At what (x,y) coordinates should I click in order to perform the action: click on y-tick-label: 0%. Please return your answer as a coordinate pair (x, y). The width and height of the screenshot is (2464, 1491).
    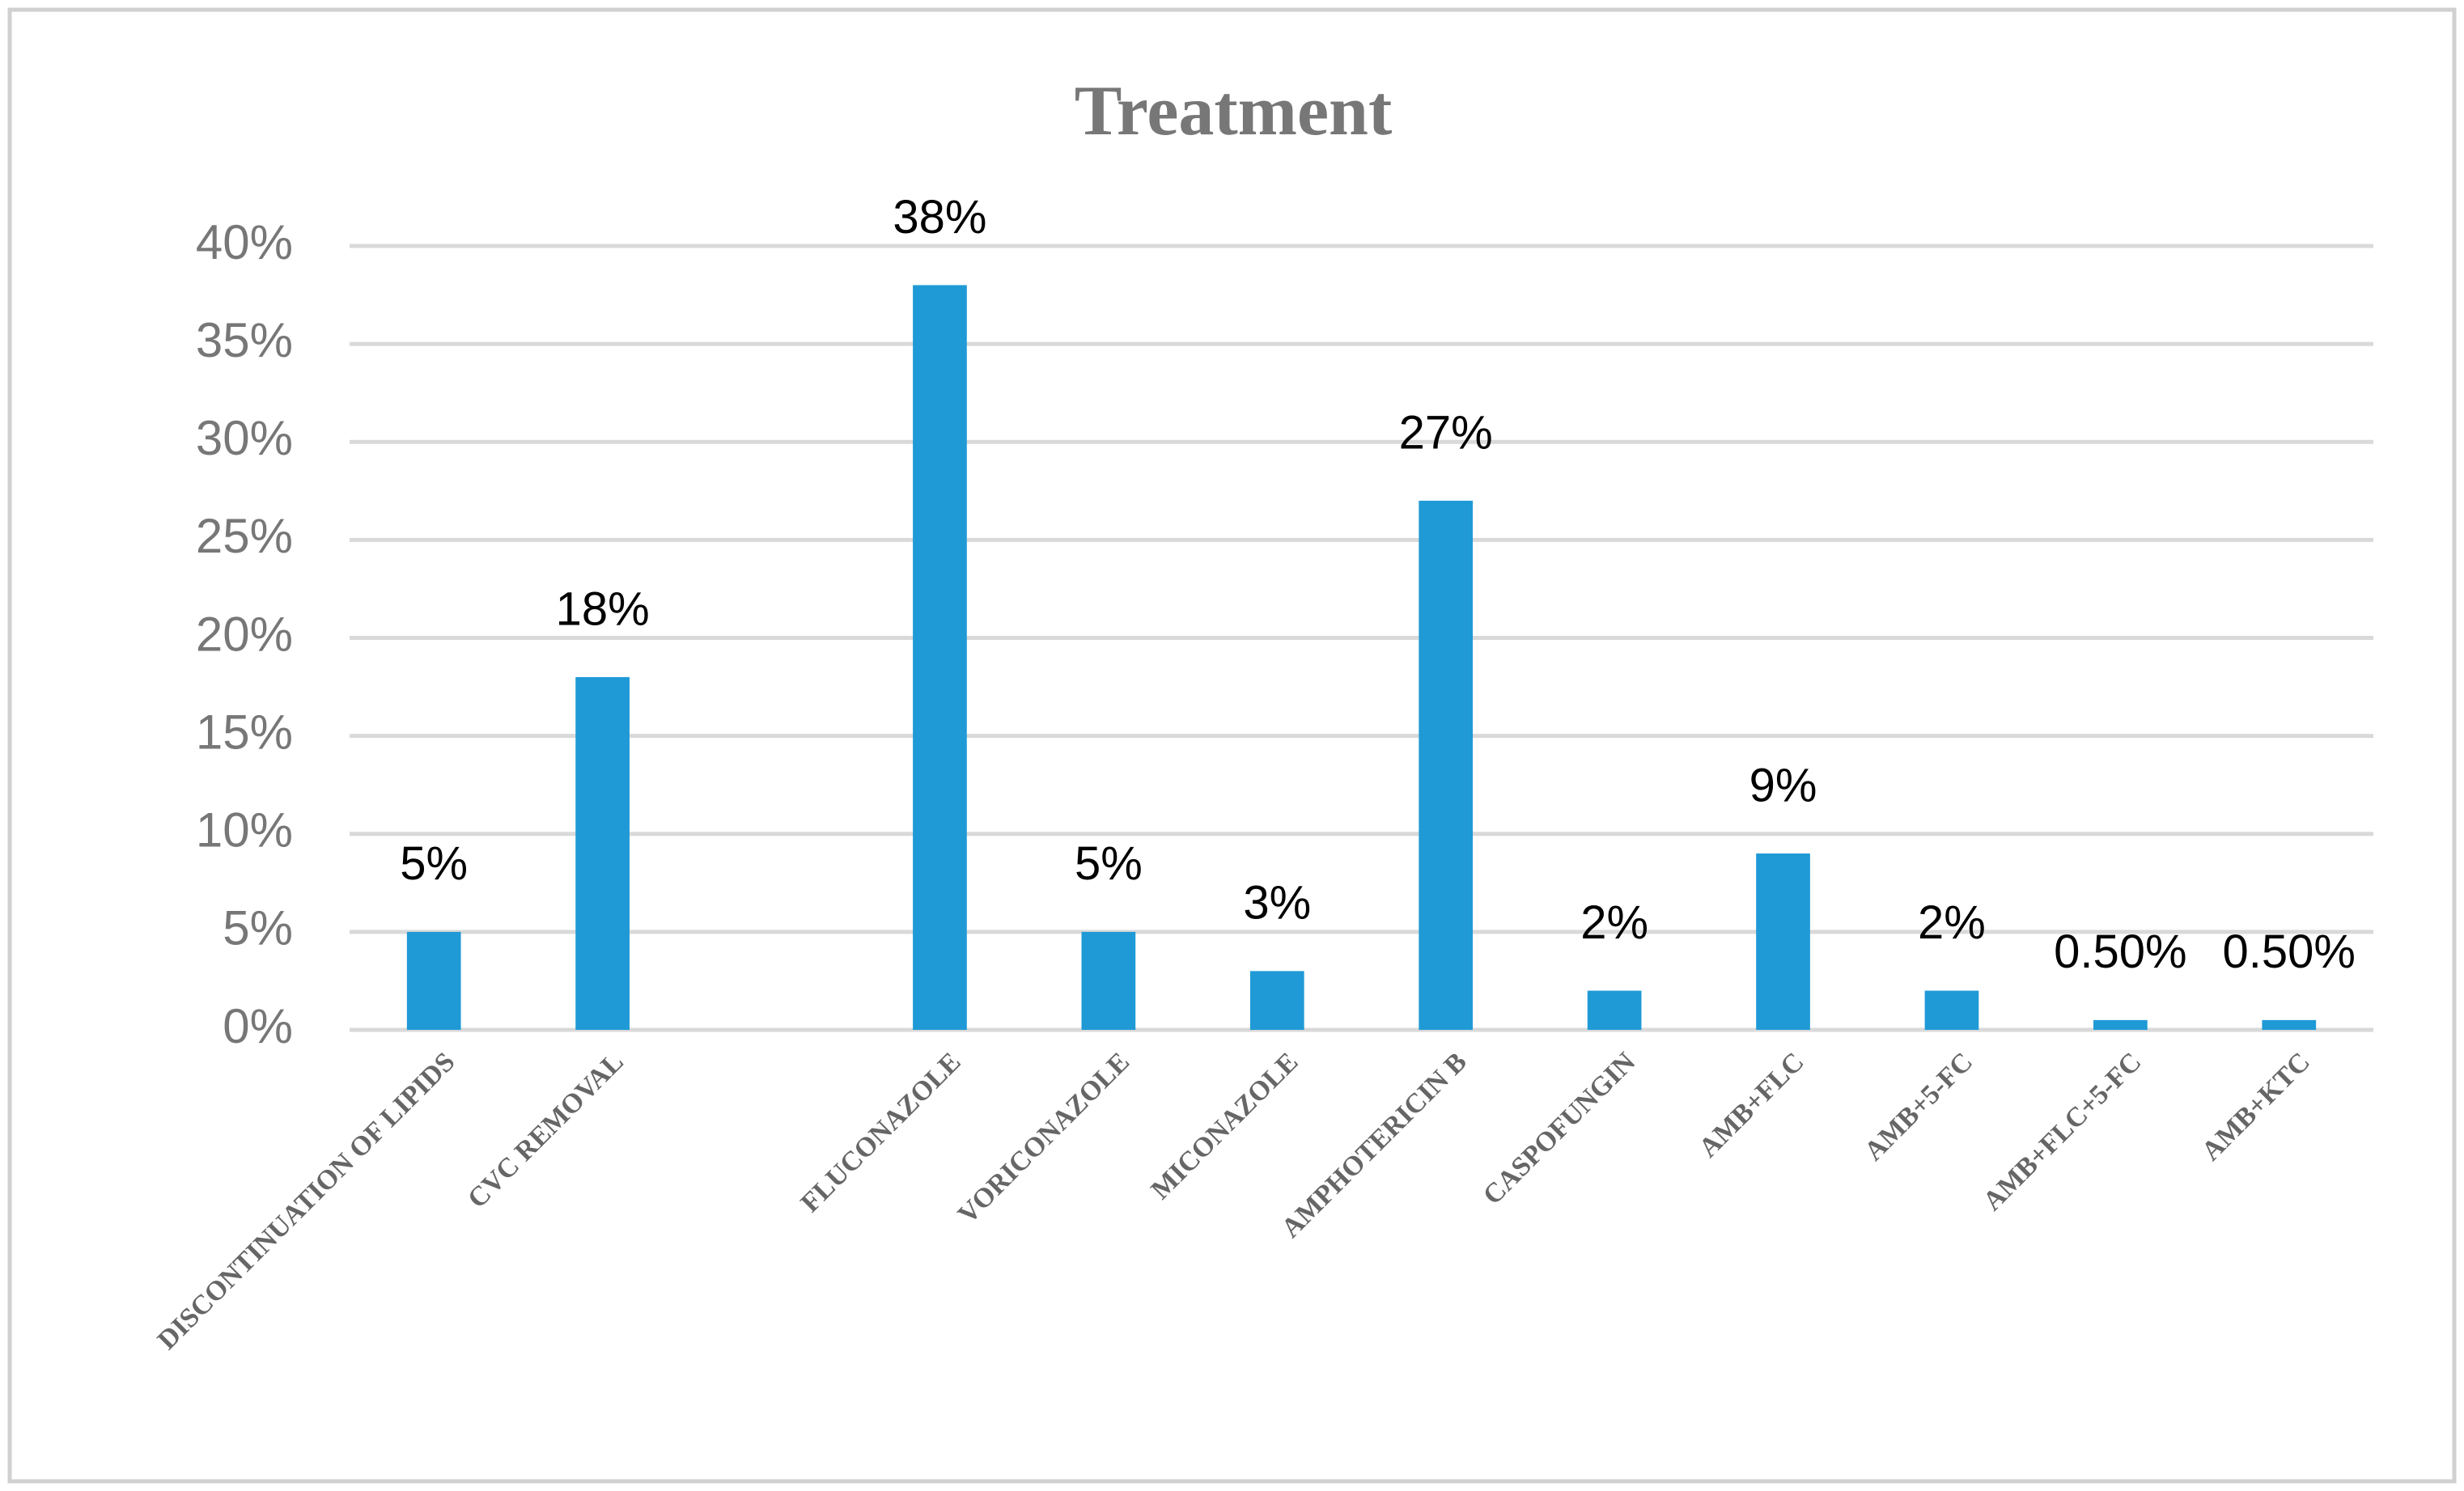
    Looking at the image, I should click on (258, 1026).